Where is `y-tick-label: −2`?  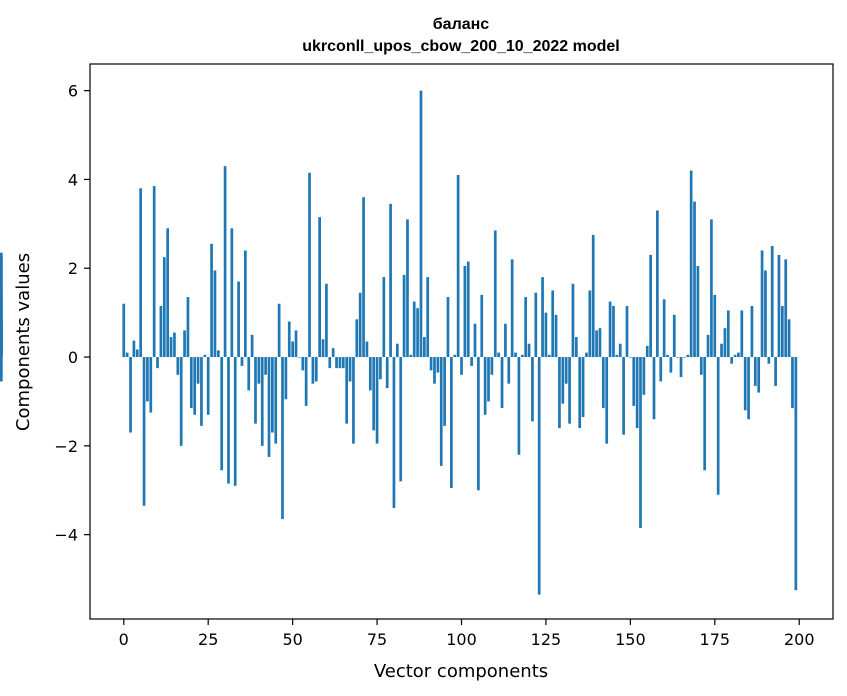
y-tick-label: −2 is located at coordinates (66, 446).